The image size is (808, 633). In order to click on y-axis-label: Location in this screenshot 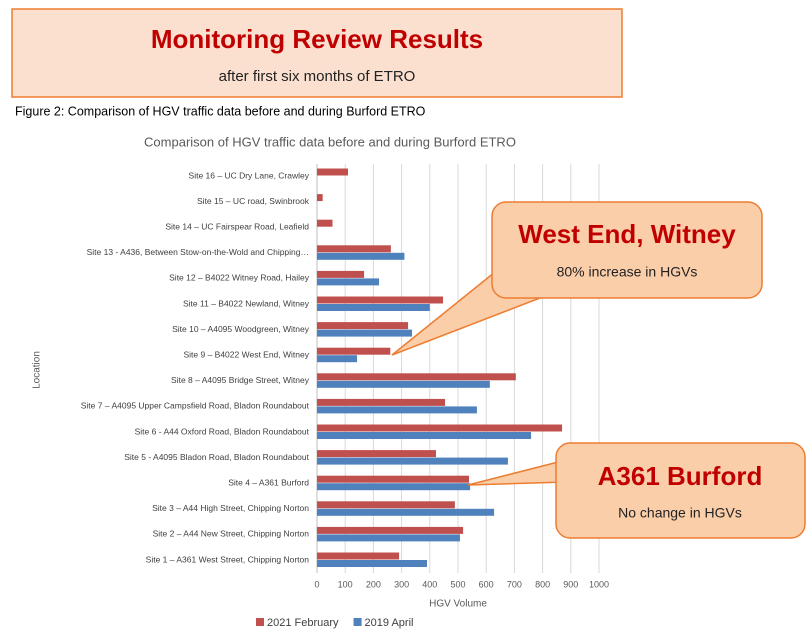, I will do `click(37, 370)`.